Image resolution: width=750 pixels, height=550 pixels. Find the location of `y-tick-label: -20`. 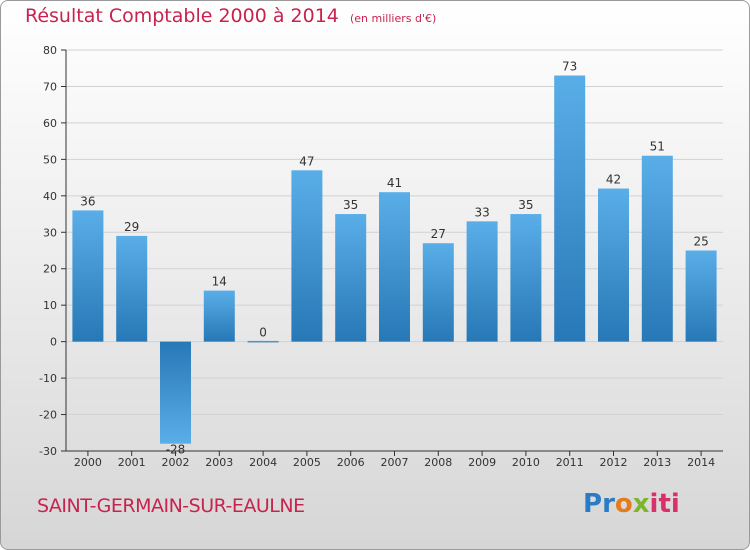

y-tick-label: -20 is located at coordinates (48, 415).